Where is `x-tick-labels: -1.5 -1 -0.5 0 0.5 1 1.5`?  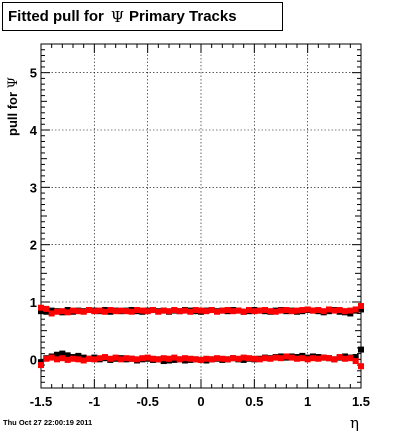
x-tick-labels: -1.5 -1 -0.5 0 0.5 1 1.5 is located at coordinates (200, 401).